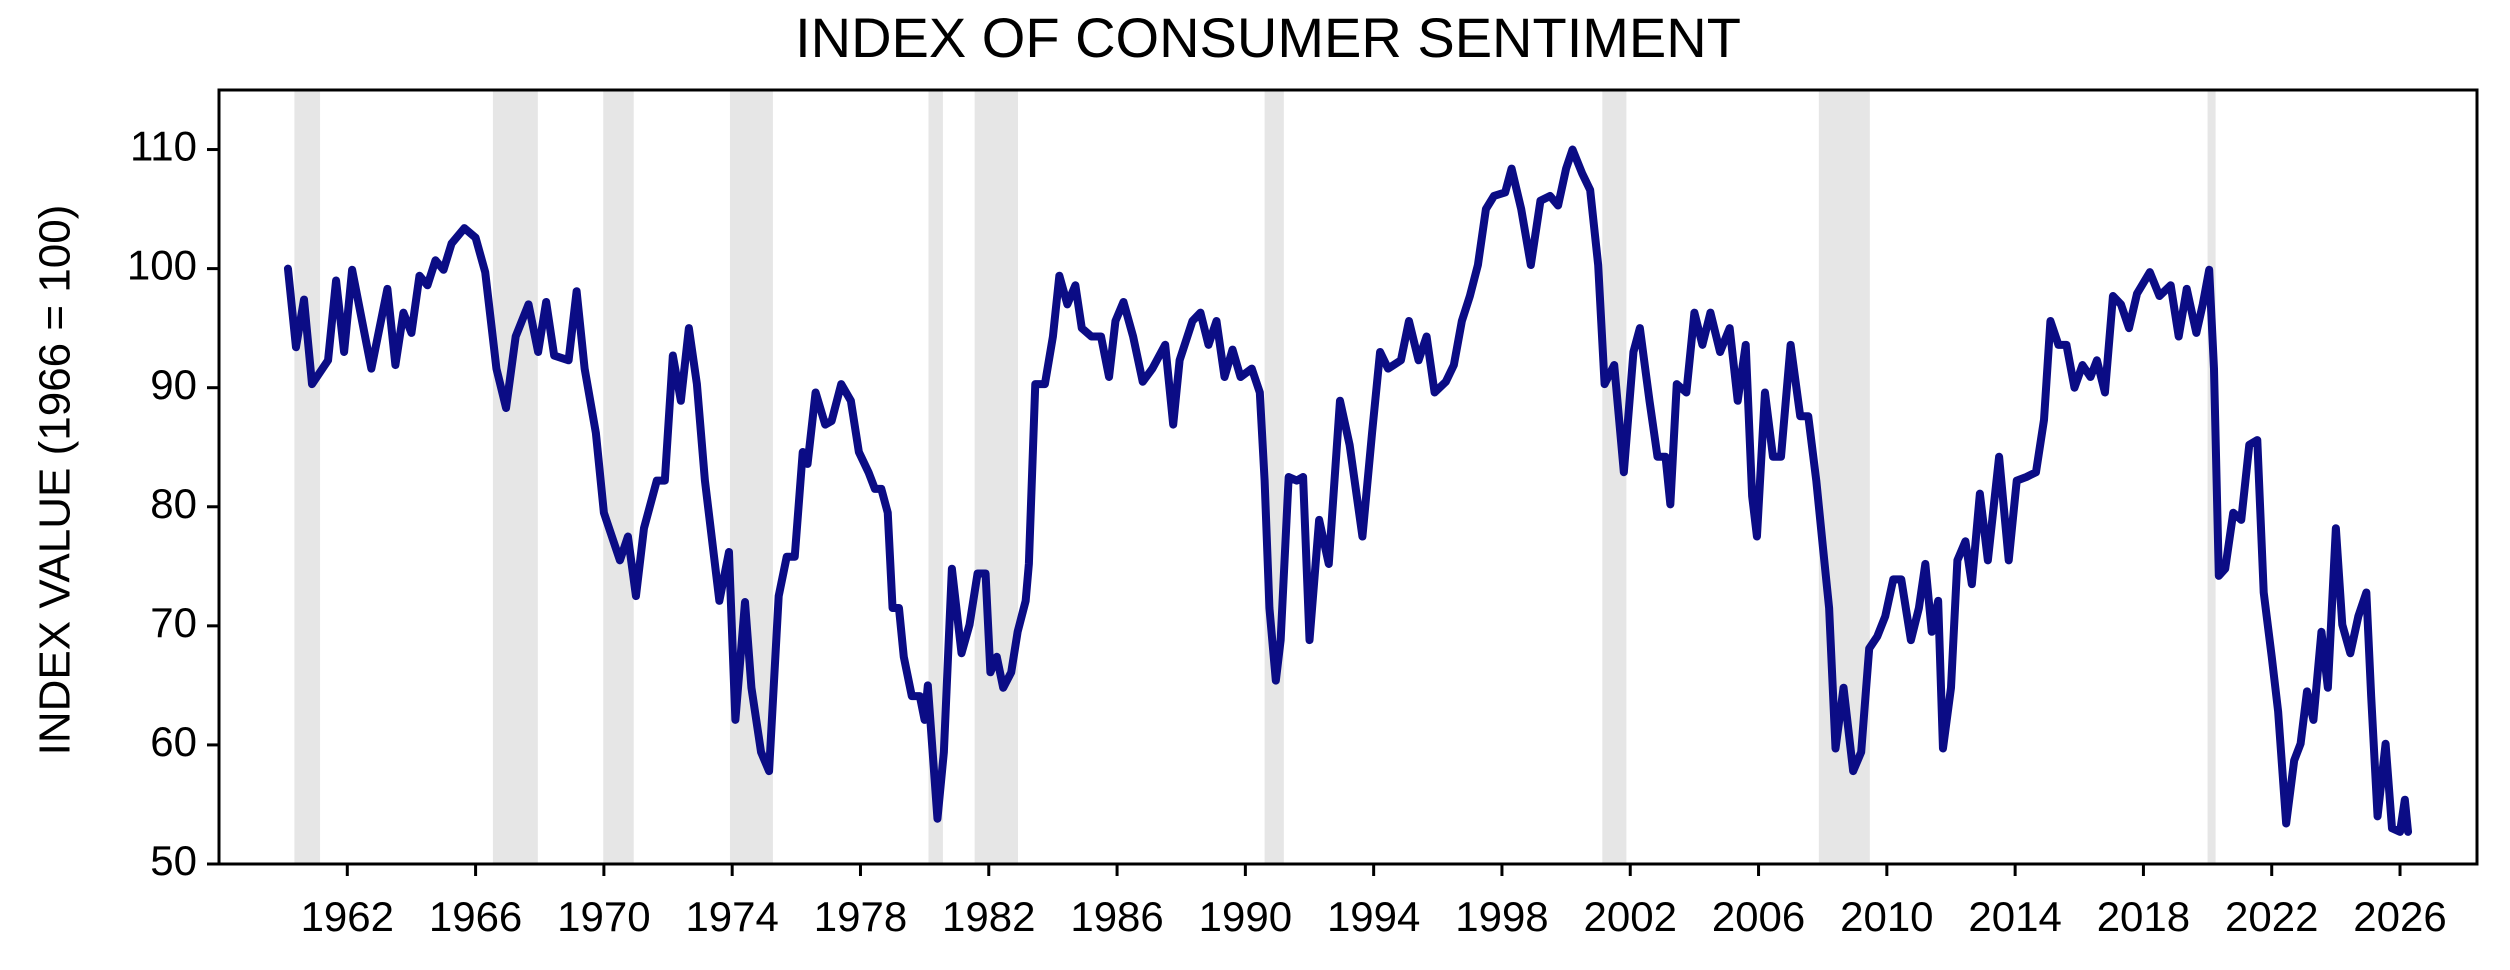  What do you see at coordinates (2143, 916) in the screenshot?
I see `x-tick-label: 2018` at bounding box center [2143, 916].